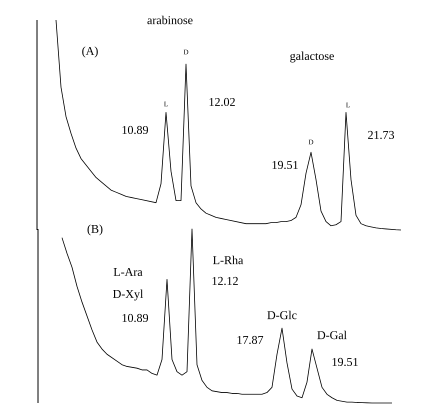  I want to click on annotation: (B), so click(95, 230).